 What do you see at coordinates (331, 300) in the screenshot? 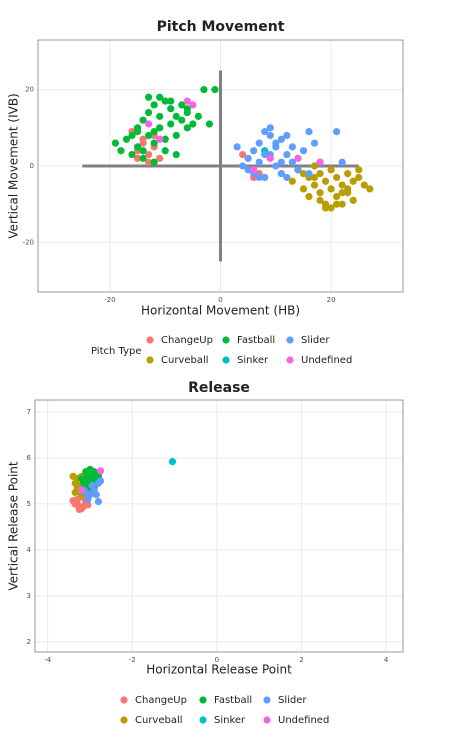
I see `x-tick-label: 20` at bounding box center [331, 300].